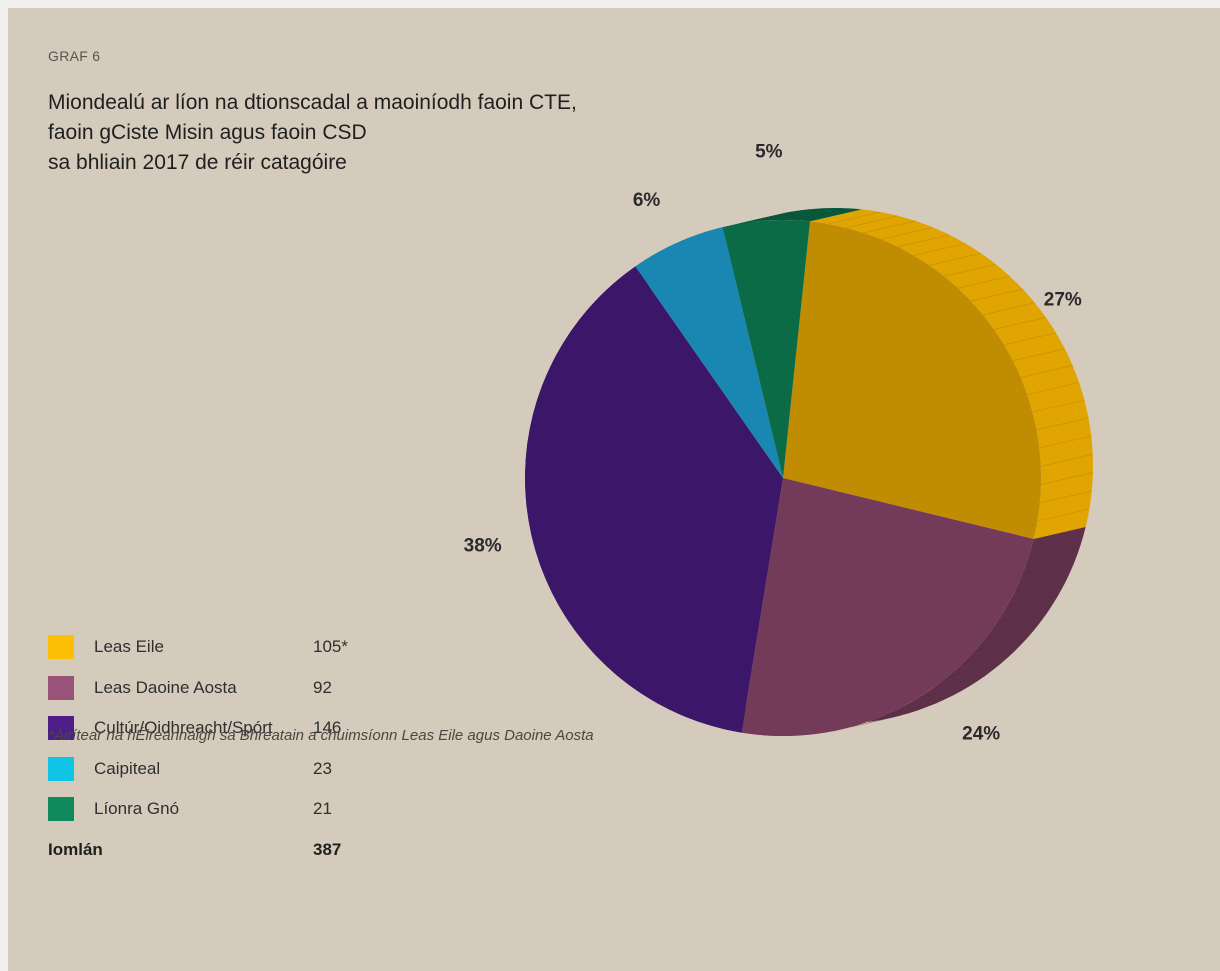  I want to click on legend-value: 105*, so click(330, 646).